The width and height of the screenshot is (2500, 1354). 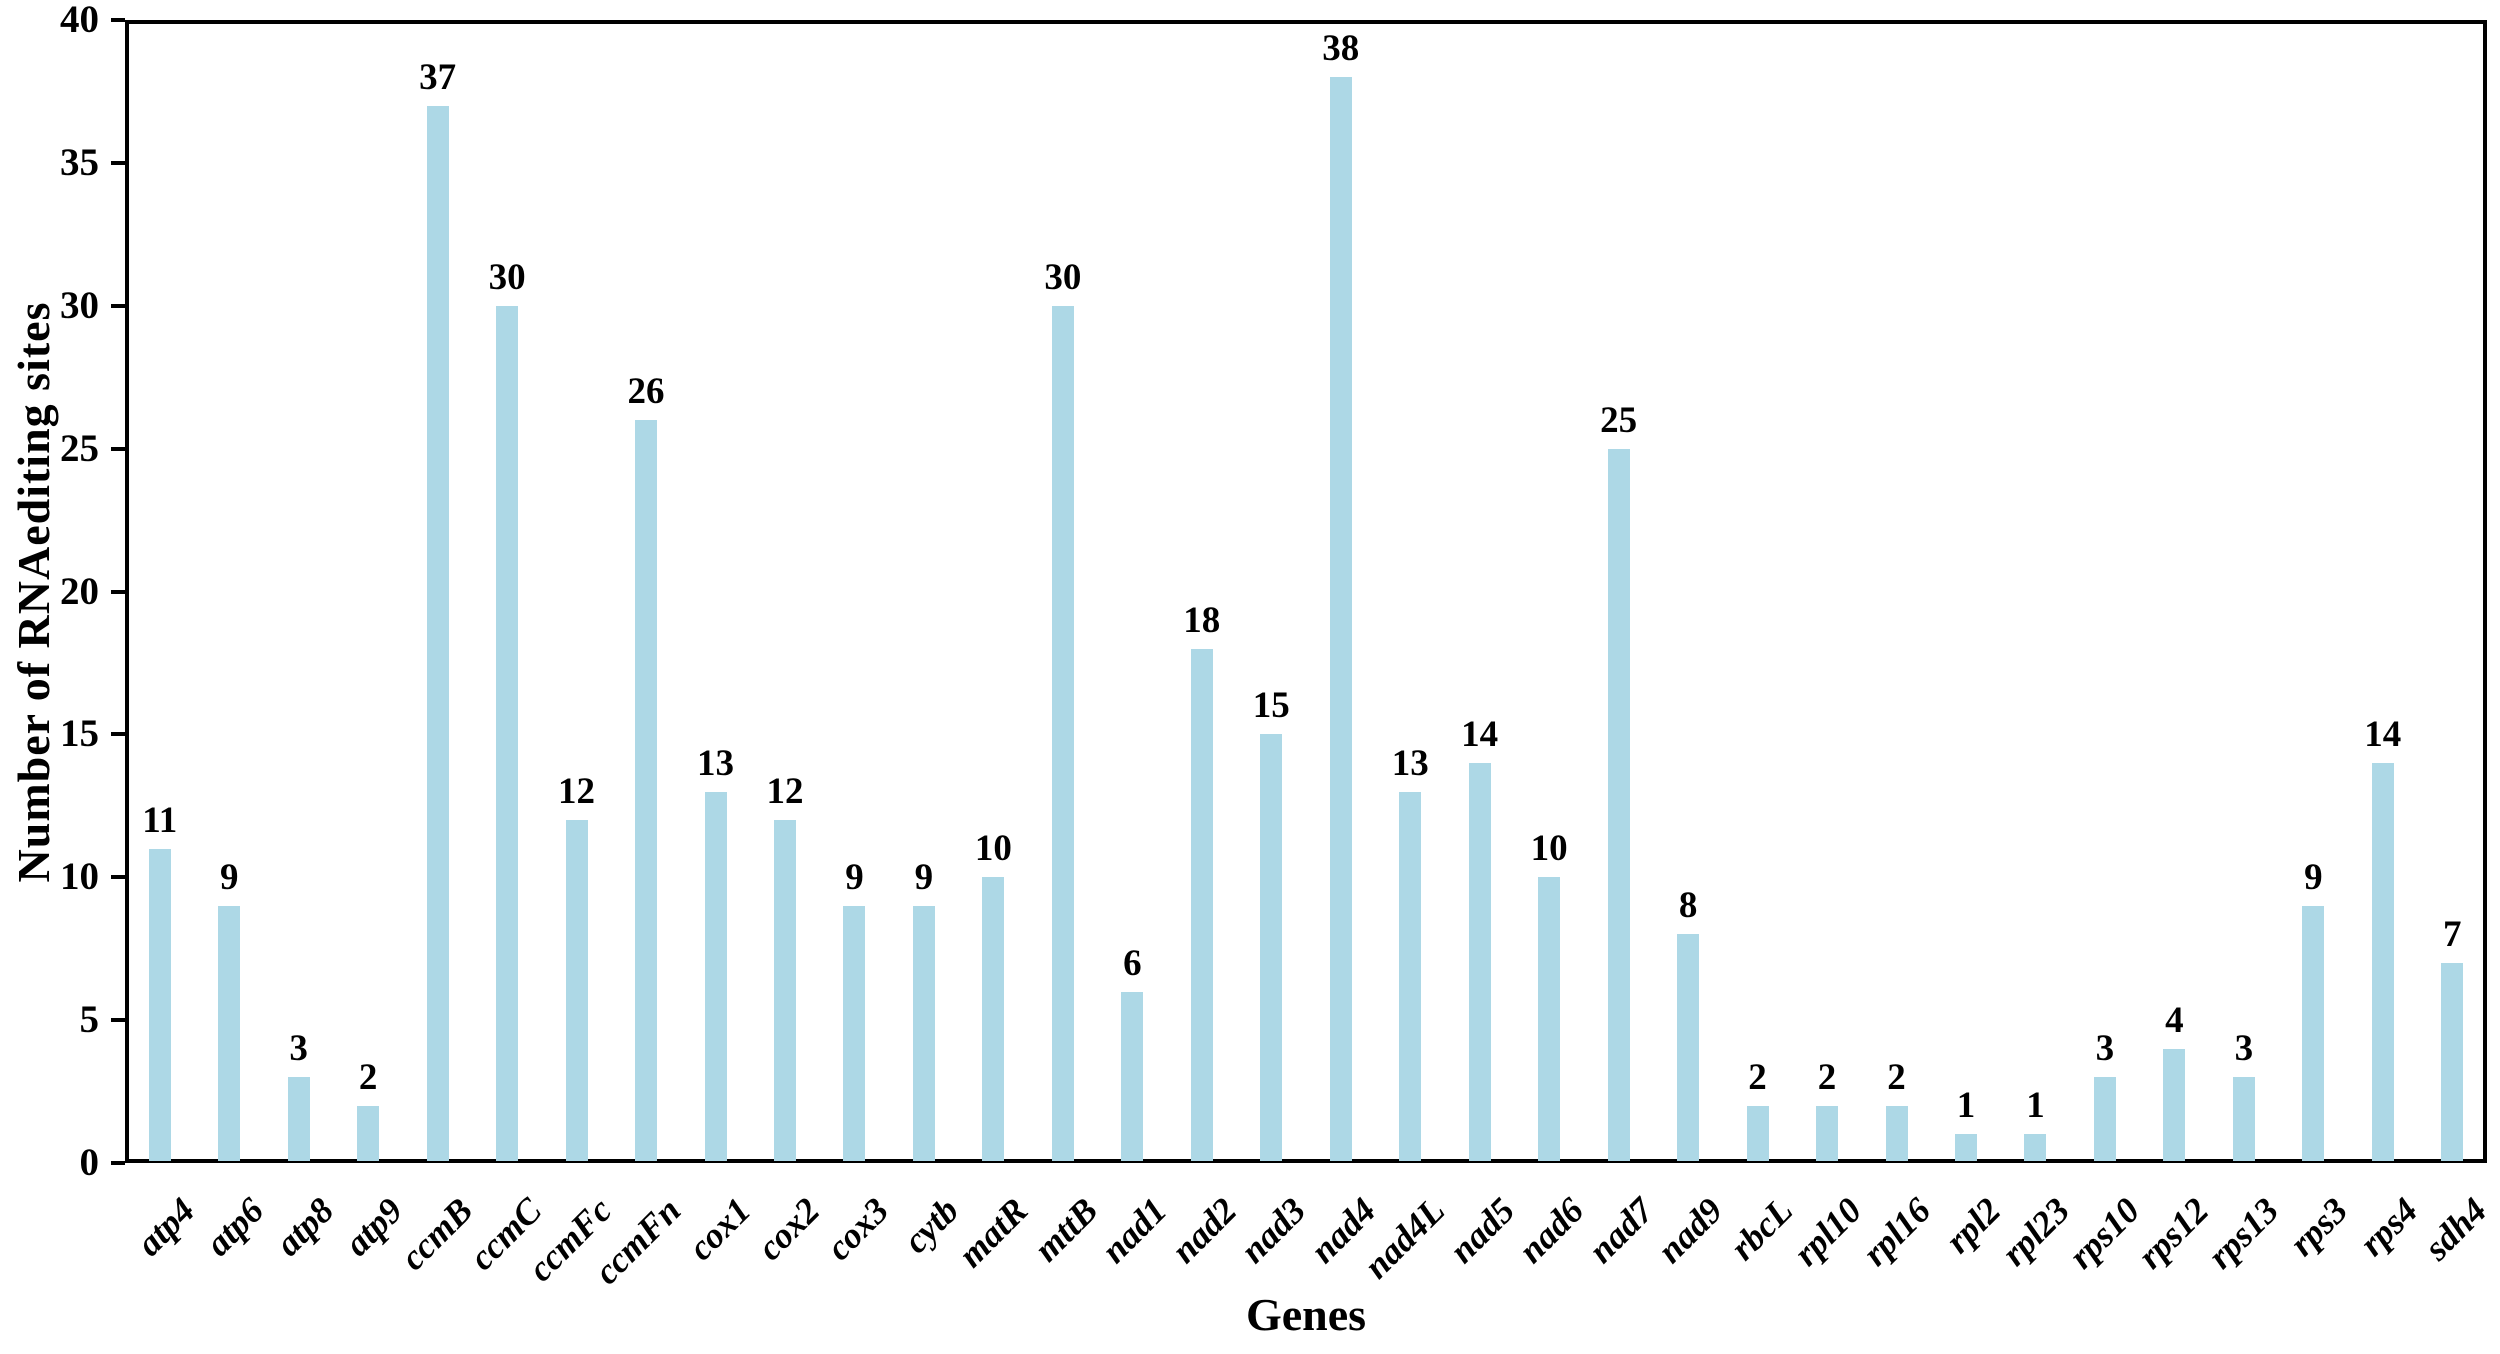 What do you see at coordinates (1134, 1230) in the screenshot?
I see `x-category-label: nad1` at bounding box center [1134, 1230].